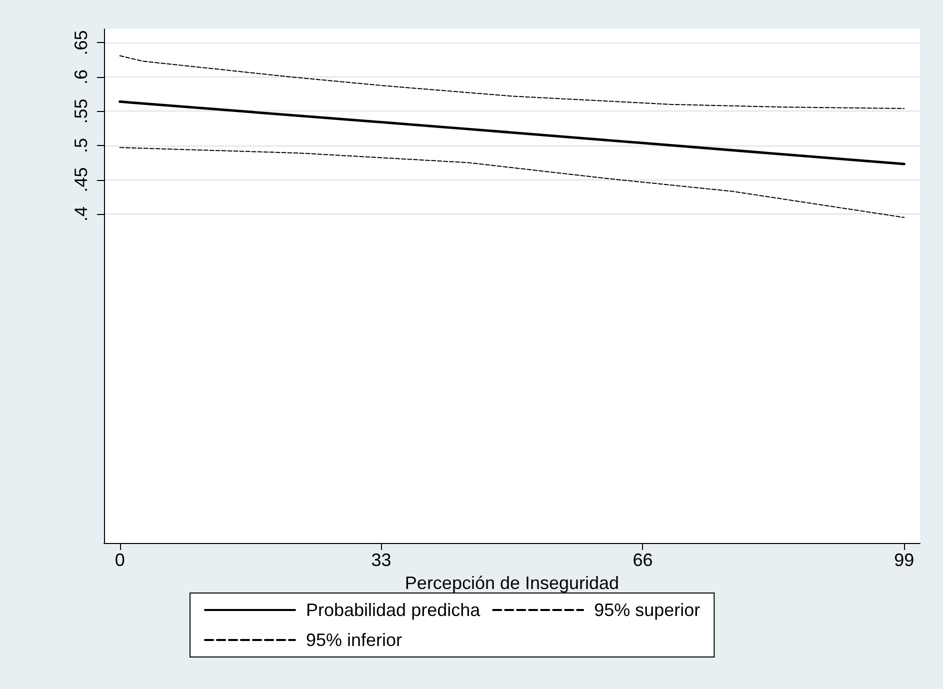 The image size is (943, 689). I want to click on legend-label: 95% inferior, so click(354, 640).